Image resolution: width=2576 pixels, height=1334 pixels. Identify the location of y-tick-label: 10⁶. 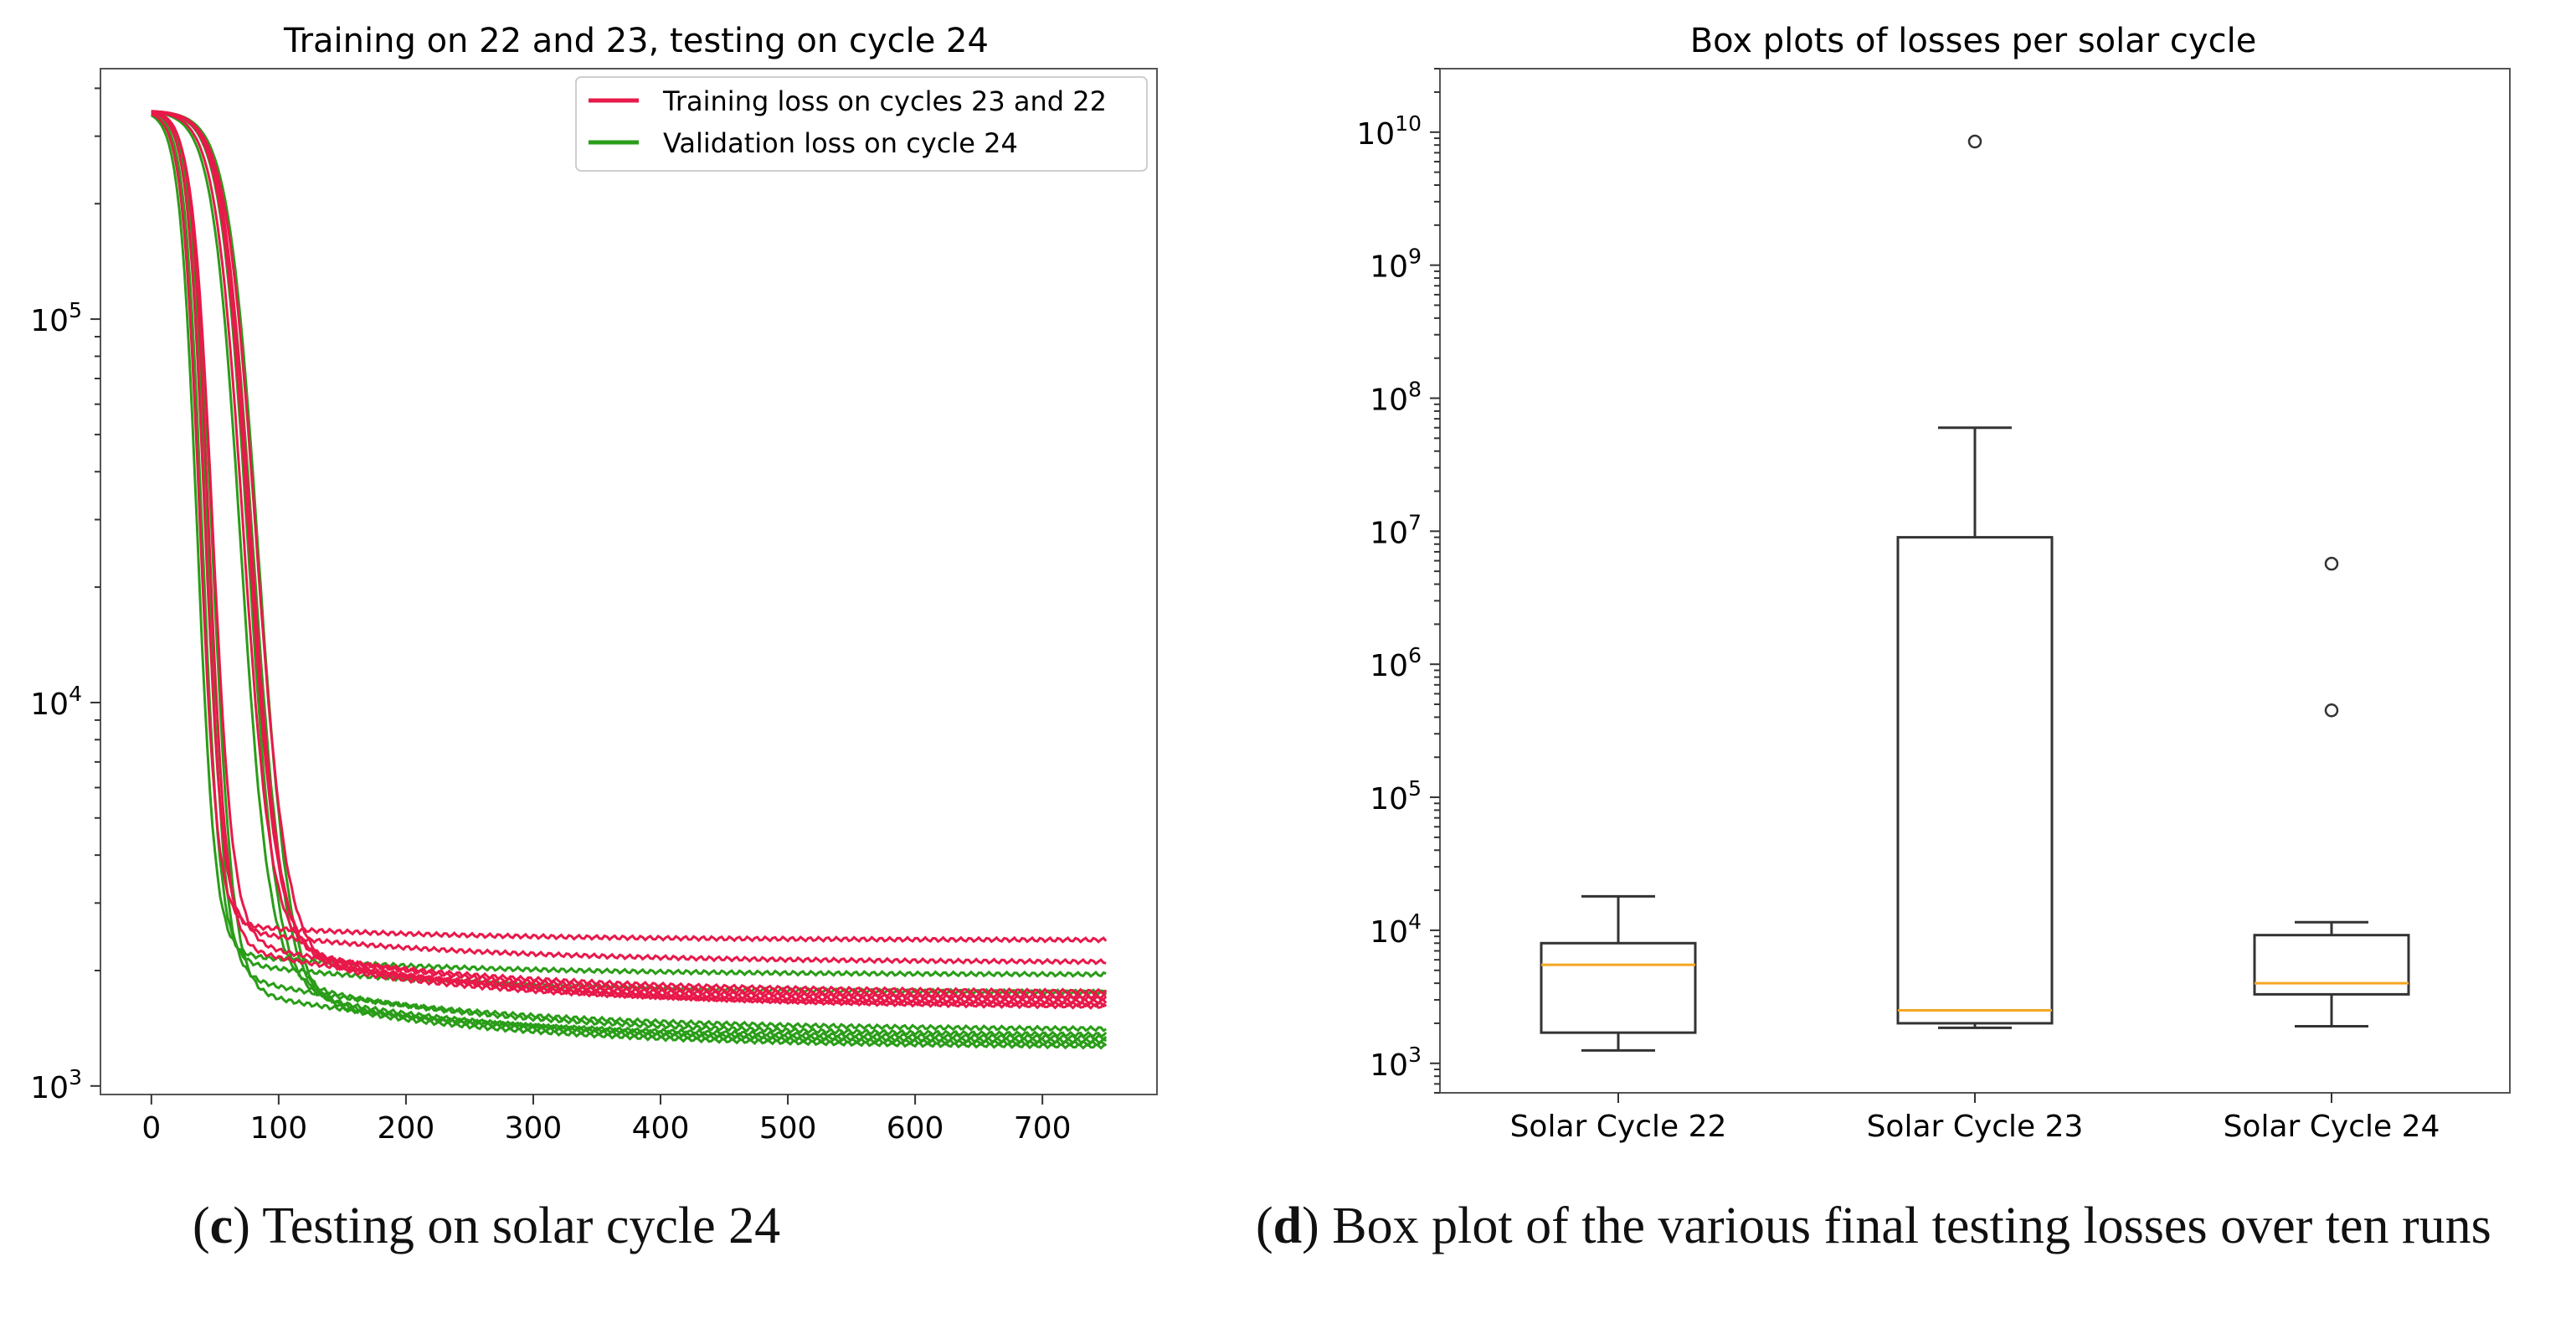
(1396, 663).